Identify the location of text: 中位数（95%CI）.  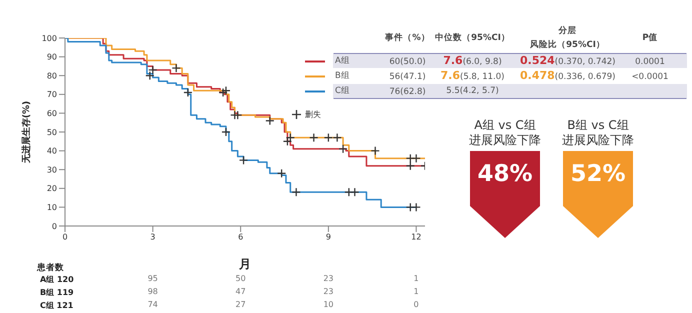
(472, 38).